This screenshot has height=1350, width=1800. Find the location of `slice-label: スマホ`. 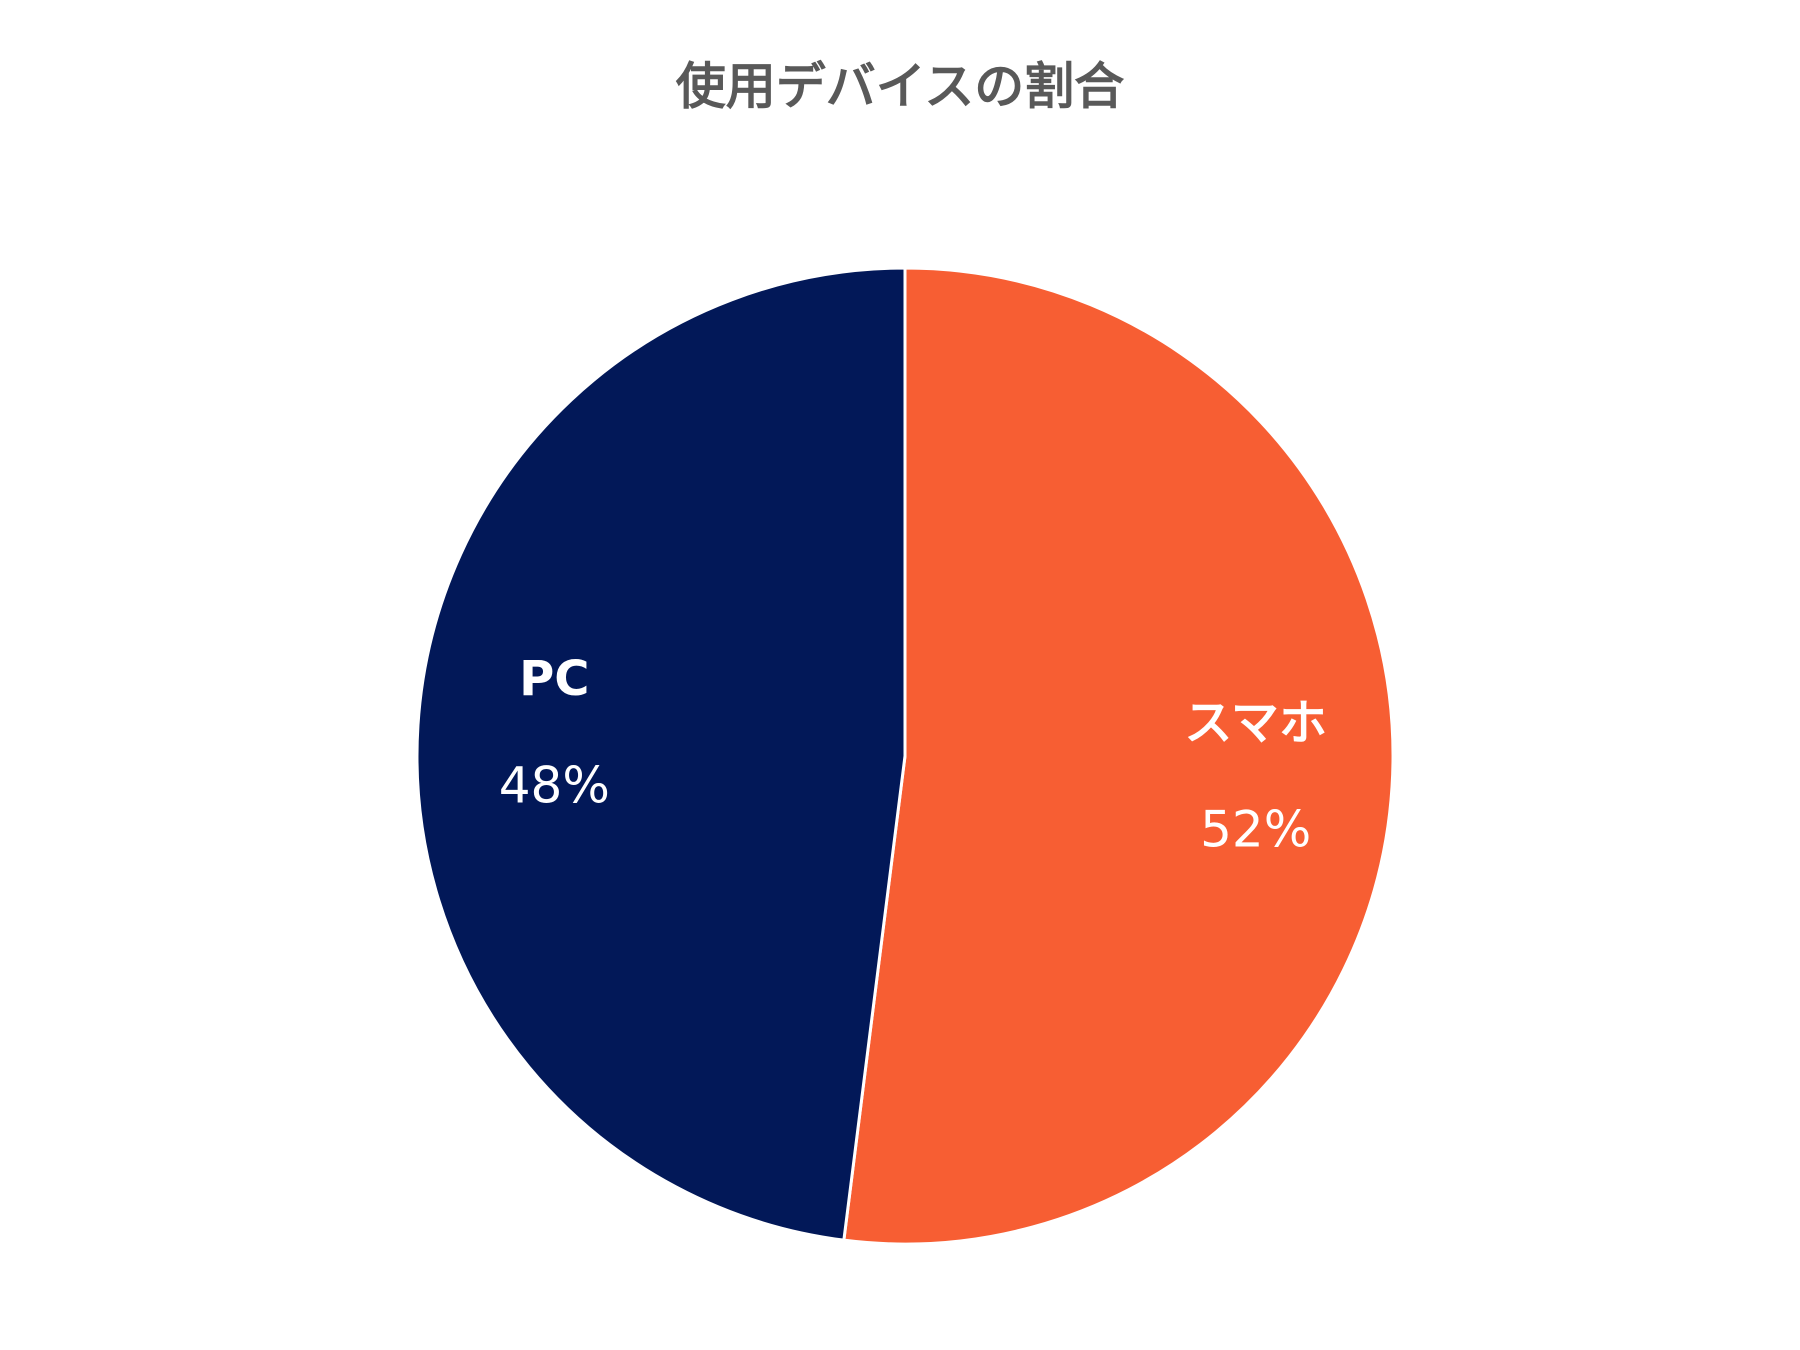

slice-label: スマホ is located at coordinates (1255, 723).